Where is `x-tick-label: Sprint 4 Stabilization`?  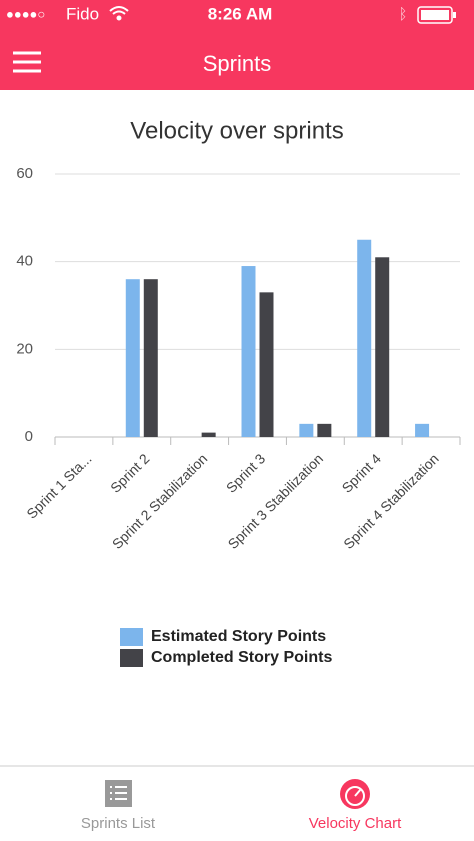
x-tick-label: Sprint 4 Stabilization is located at coordinates (391, 501).